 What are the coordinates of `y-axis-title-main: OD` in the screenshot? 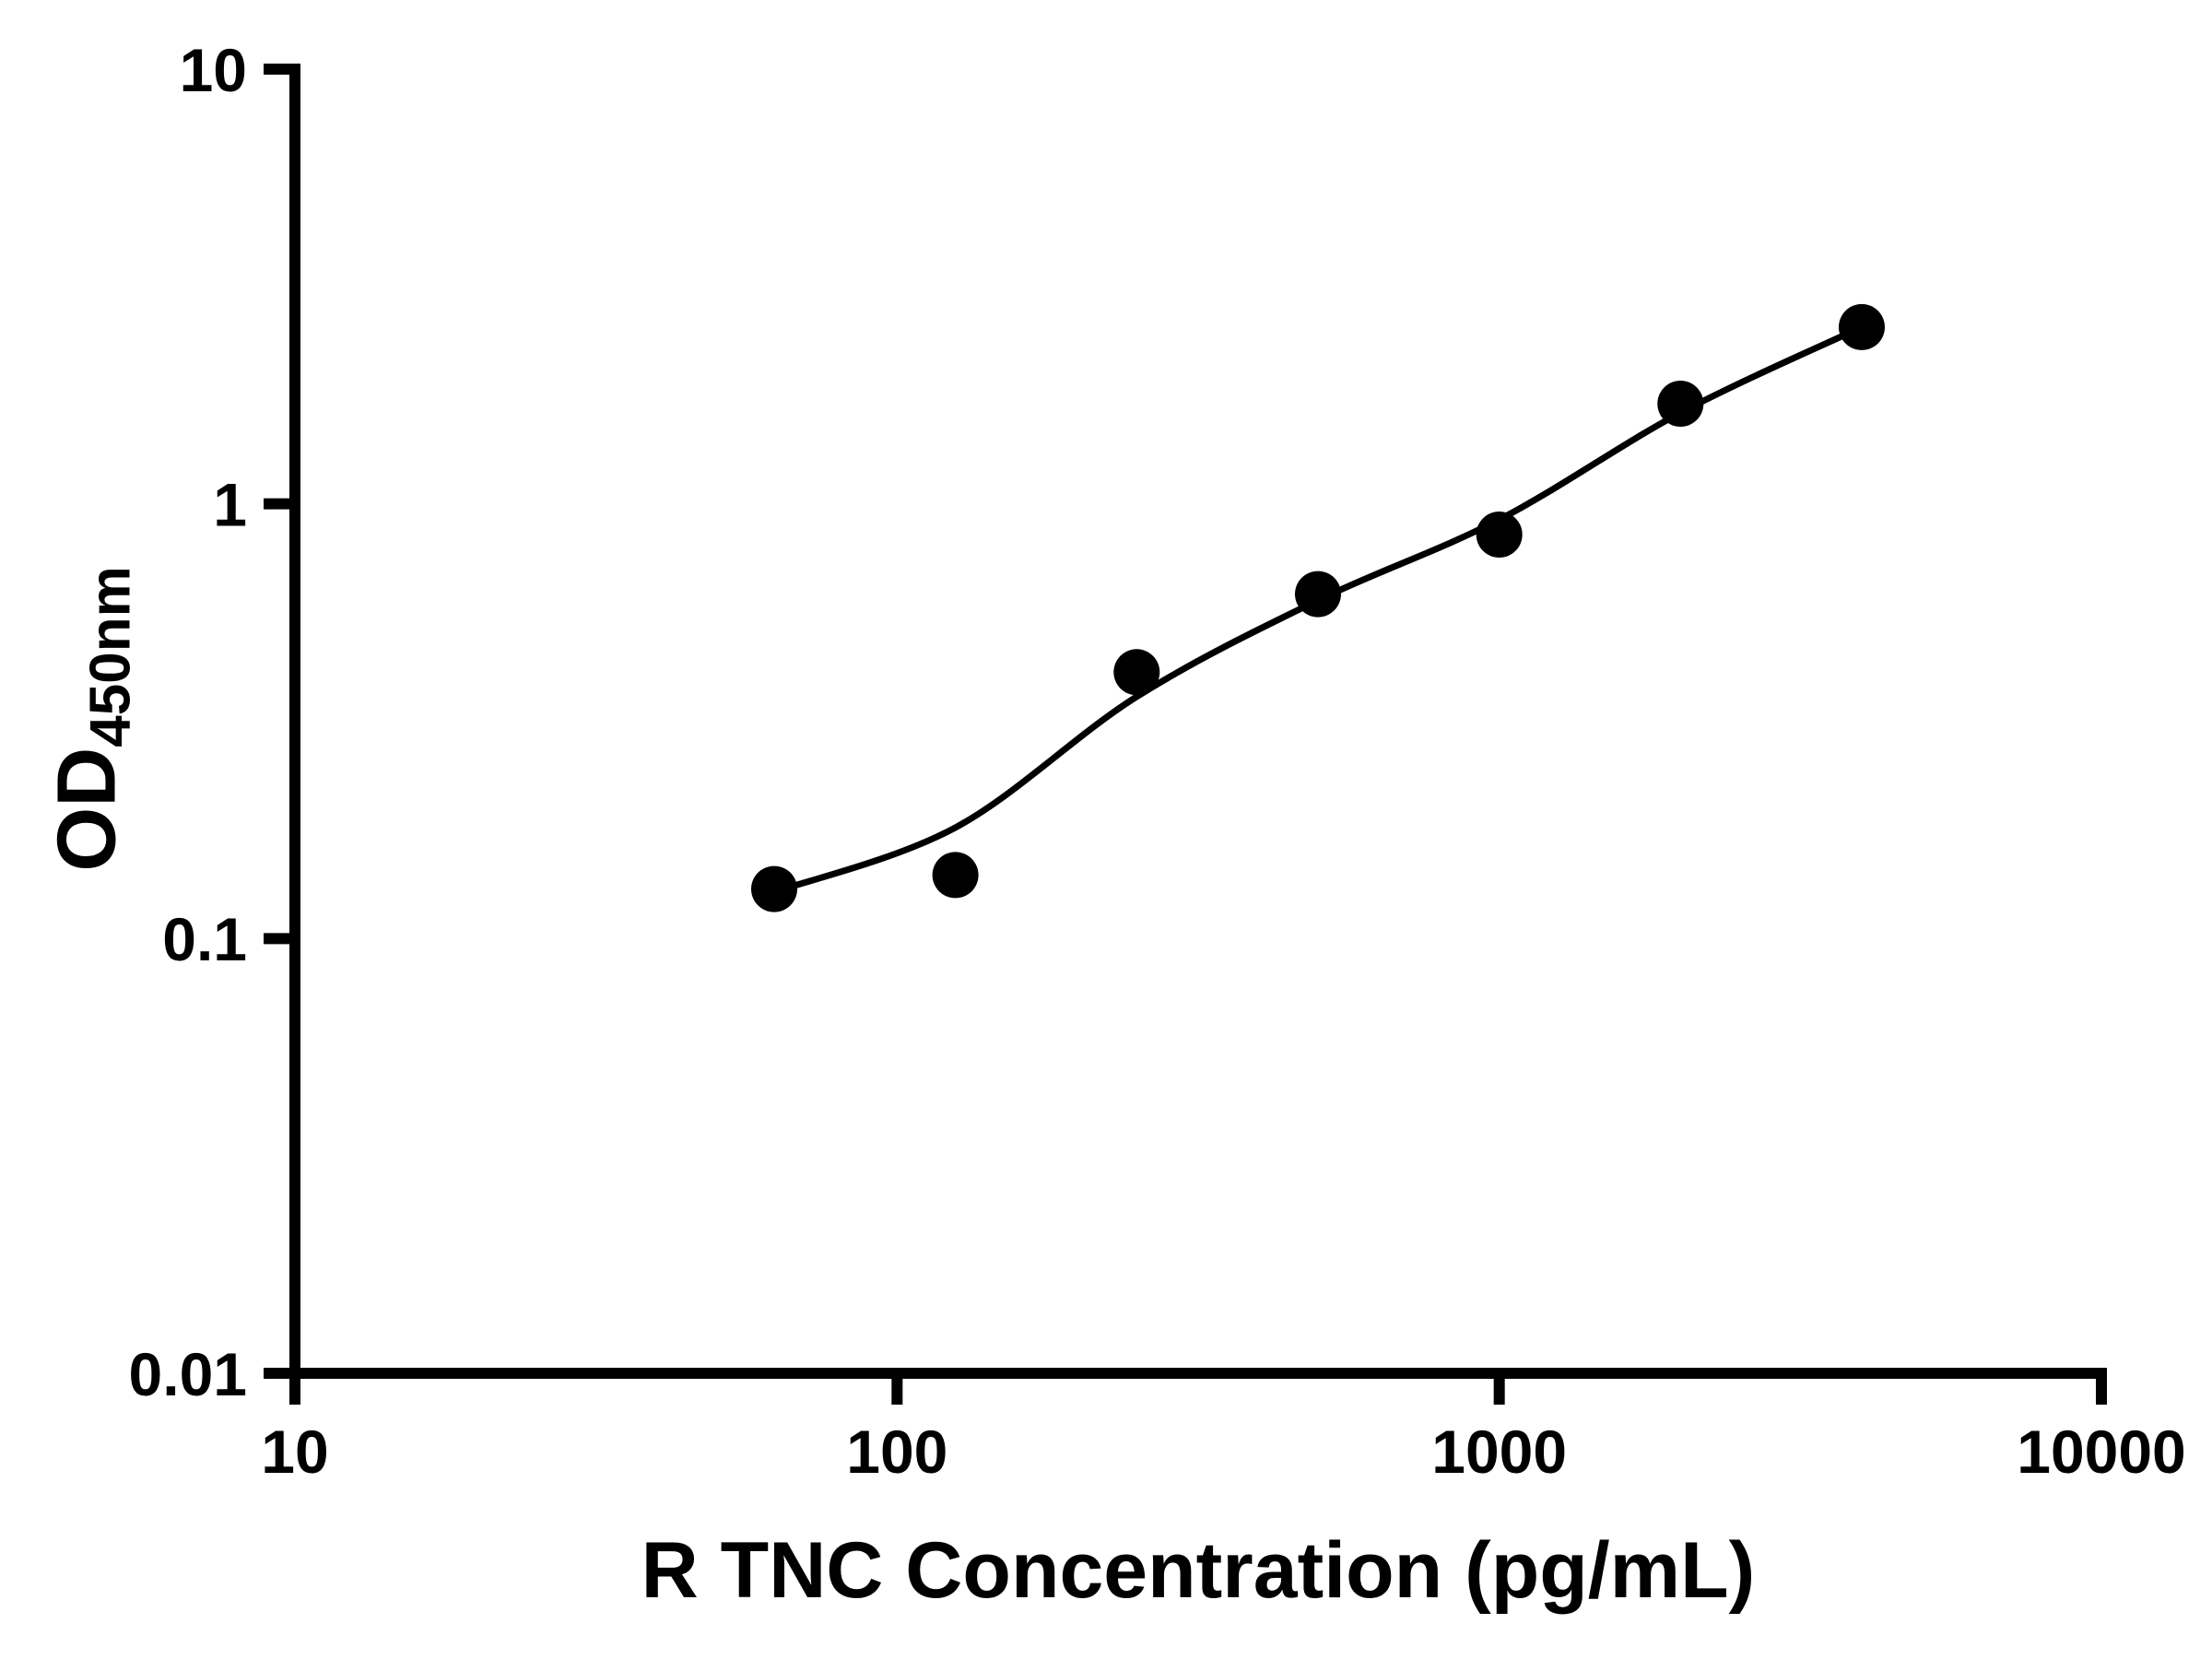 It's located at (87, 809).